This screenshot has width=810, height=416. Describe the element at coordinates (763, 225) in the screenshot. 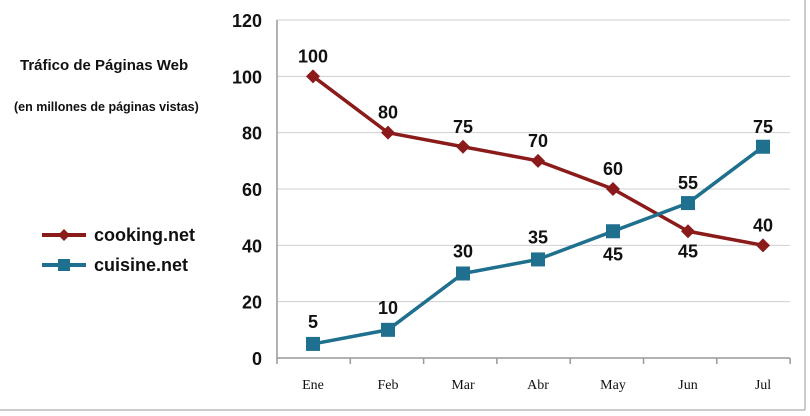

I see `series-0-data-label: 40` at that location.